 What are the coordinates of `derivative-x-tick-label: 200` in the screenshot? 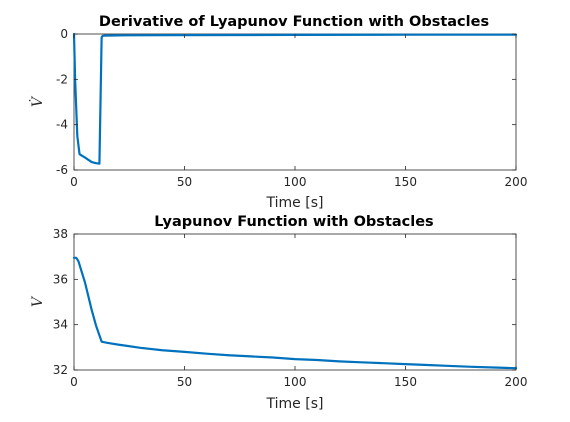 It's located at (516, 182).